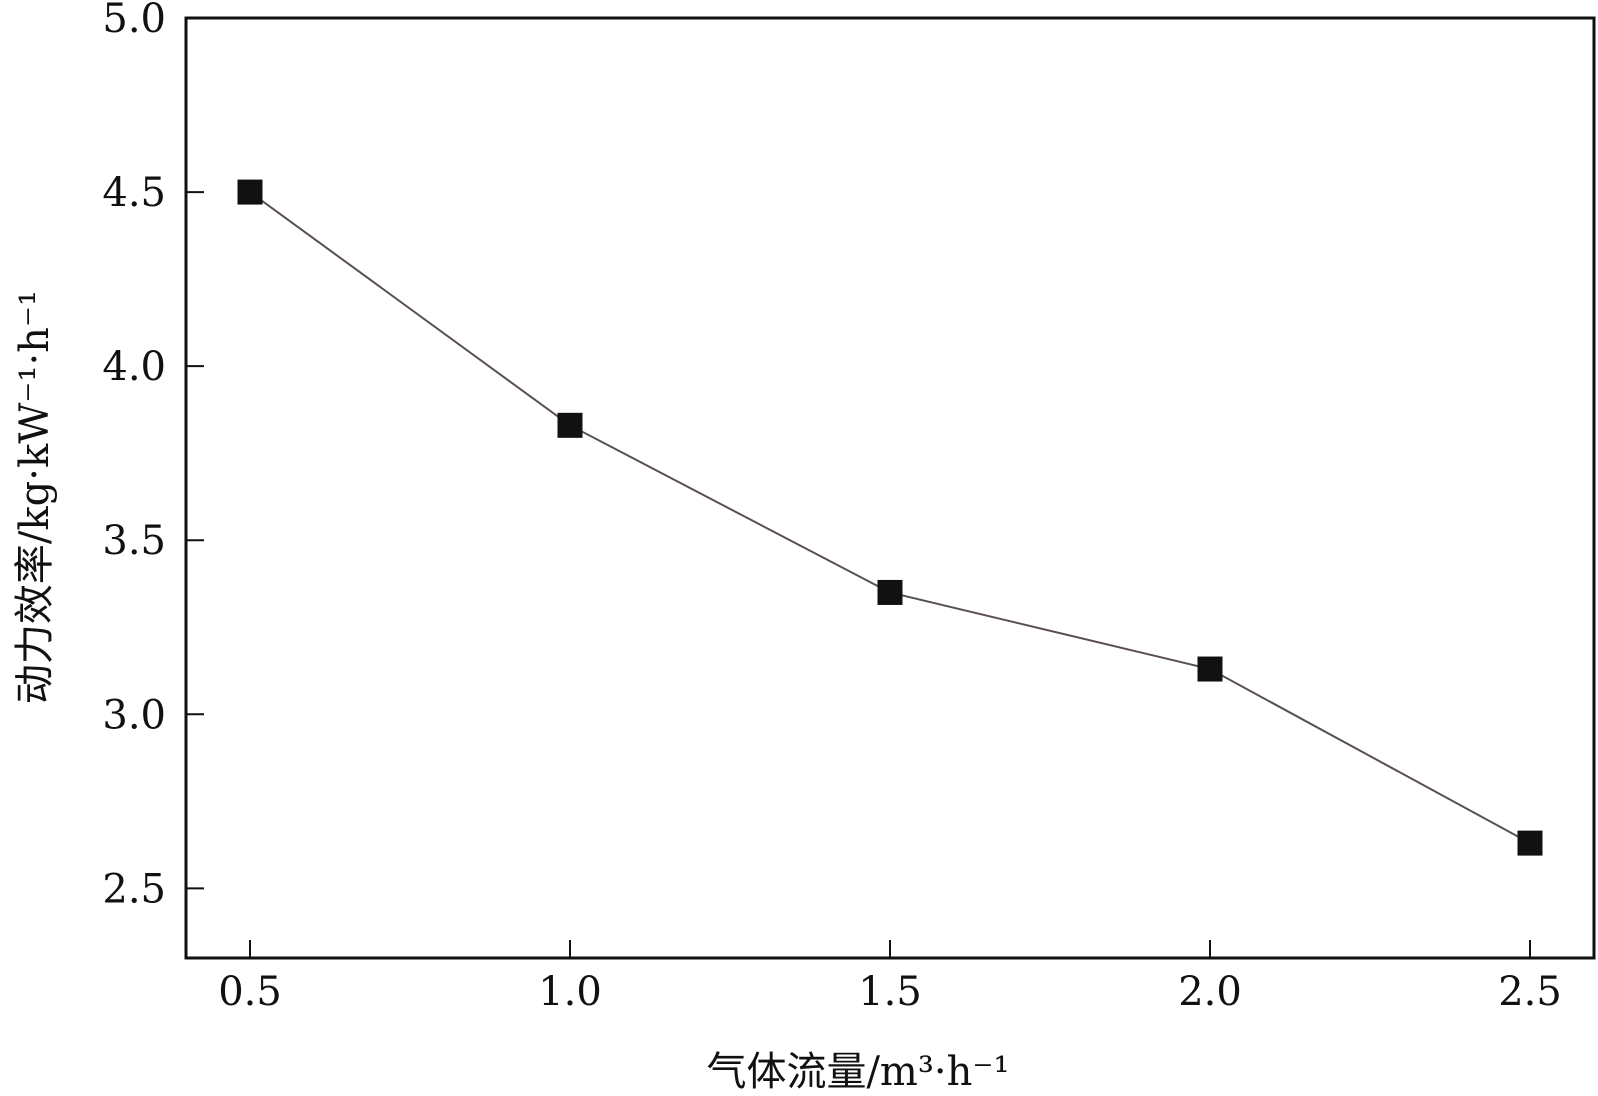  I want to click on y-axis-tick-labels: 2.5 3.0 3.5 4.0 4.5 5.0, so click(134, 456).